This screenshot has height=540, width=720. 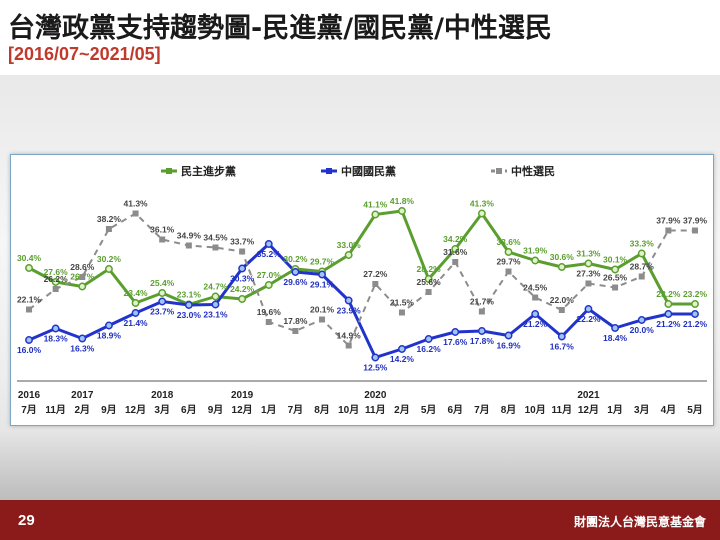 What do you see at coordinates (642, 330) in the screenshot?
I see `data-label: 20.0%` at bounding box center [642, 330].